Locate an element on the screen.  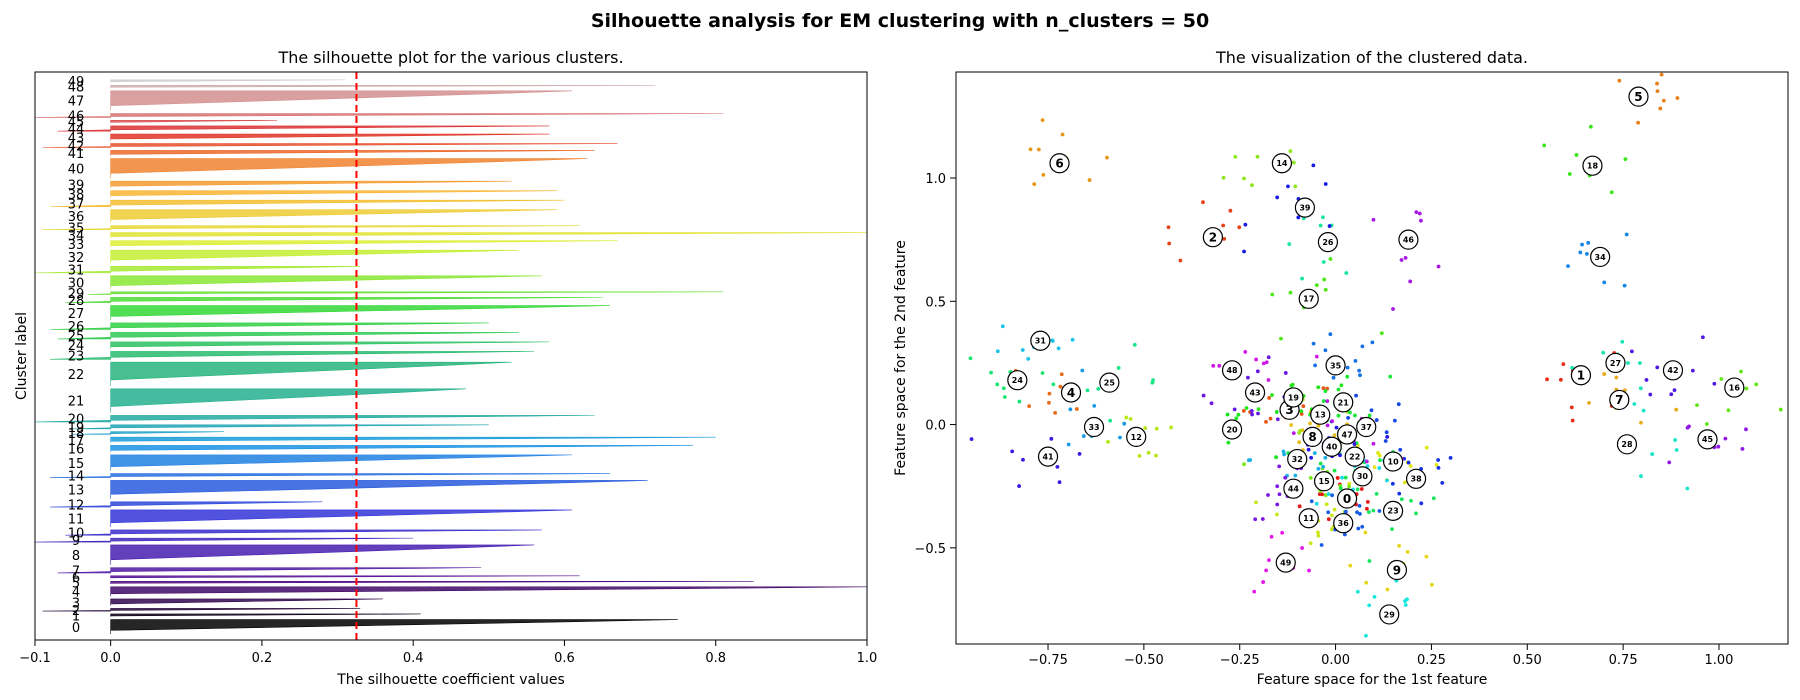
center-label: 22 is located at coordinates (1354, 457).